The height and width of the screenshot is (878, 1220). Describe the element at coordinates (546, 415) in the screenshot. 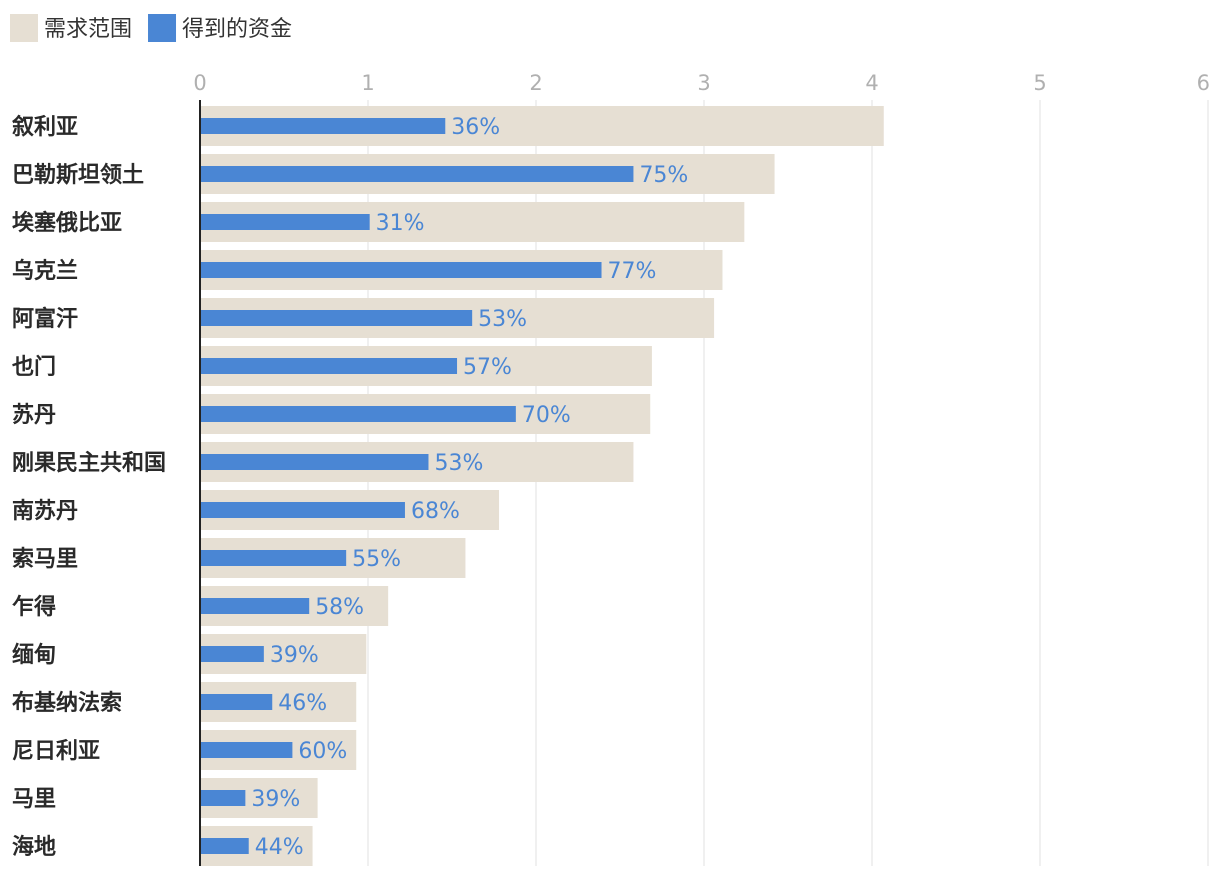

I see `bar-label-6: 70%` at that location.